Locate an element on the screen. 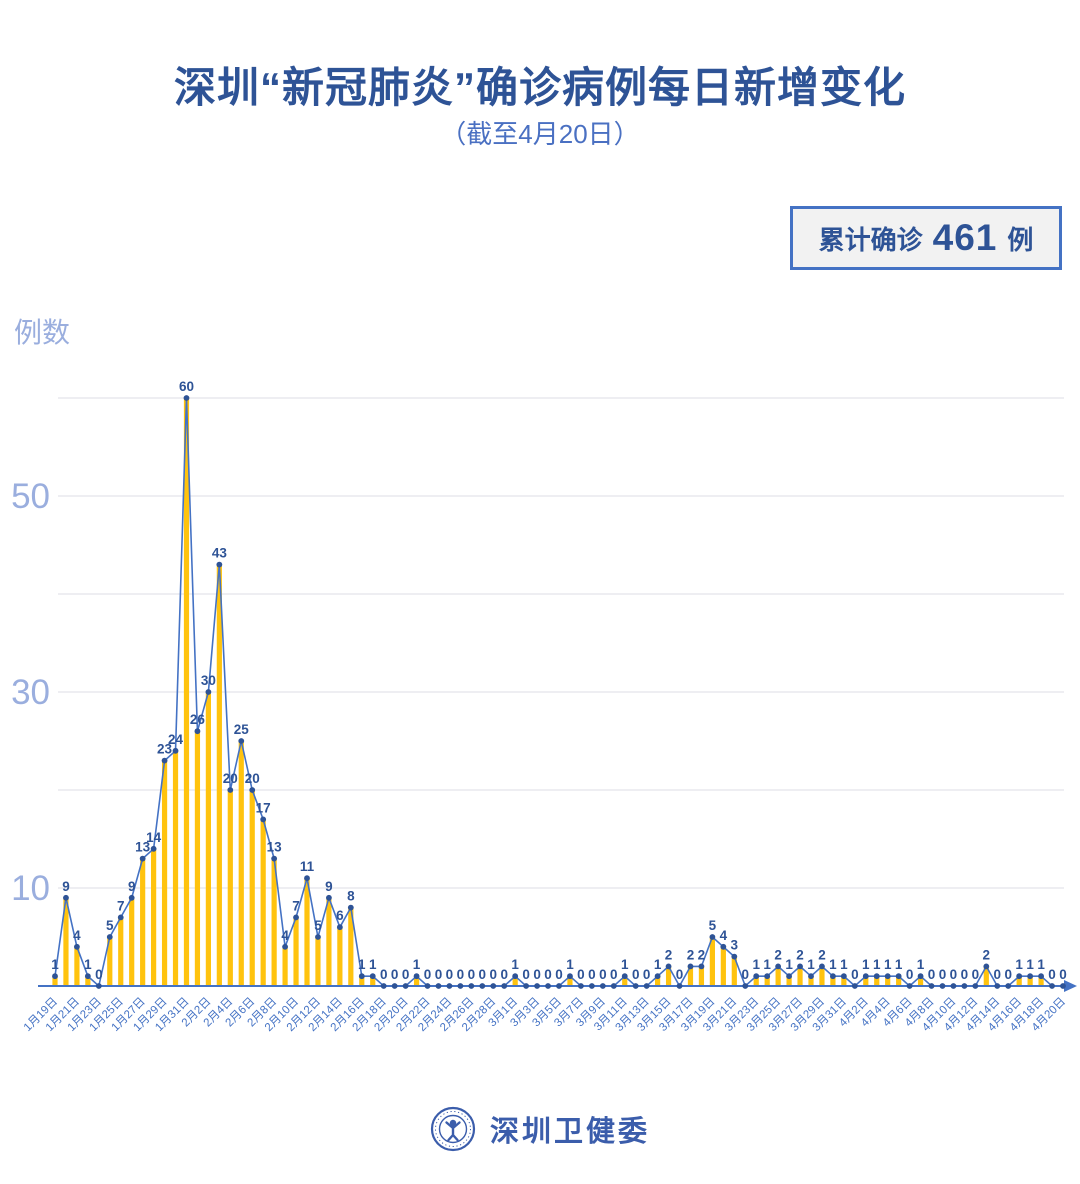 This screenshot has width=1080, height=1184. svg-text: 43 is located at coordinates (220, 553).